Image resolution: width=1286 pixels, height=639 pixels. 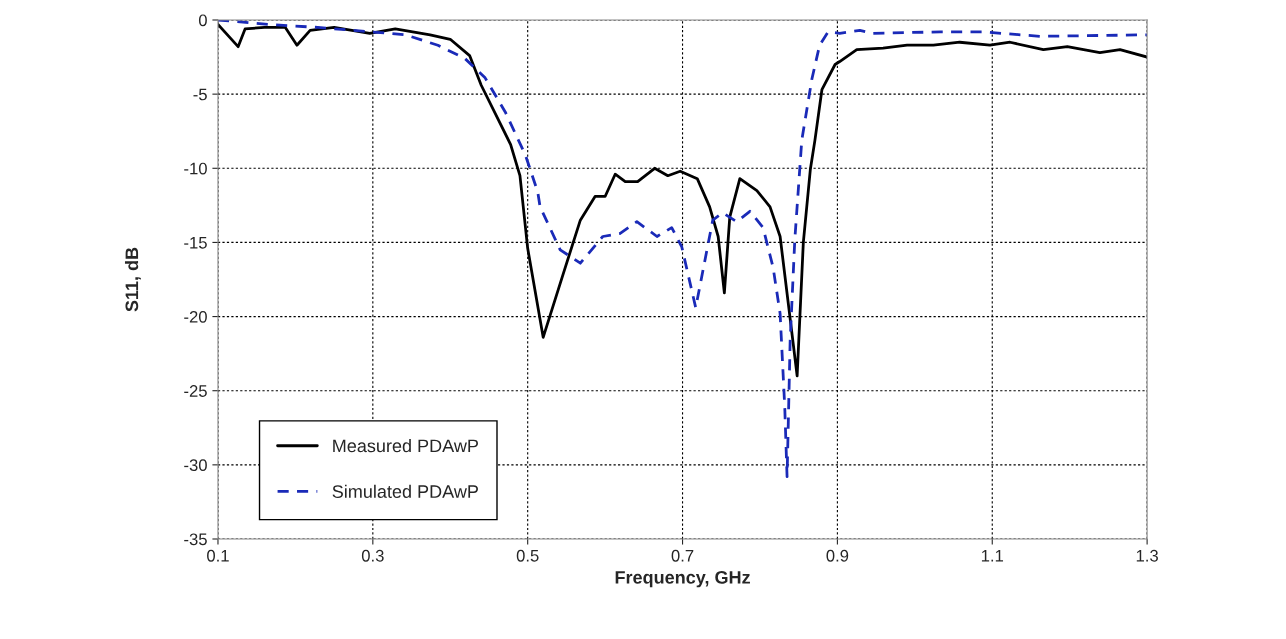 I want to click on legend-label: Simulated PDAwP, so click(x=405, y=491).